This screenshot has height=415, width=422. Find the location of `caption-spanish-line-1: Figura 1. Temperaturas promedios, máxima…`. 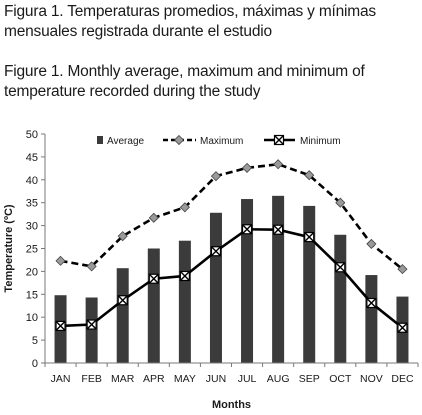

caption-spanish-line-1: Figura 1. Temperaturas promedios, máxima… is located at coordinates (190, 11).